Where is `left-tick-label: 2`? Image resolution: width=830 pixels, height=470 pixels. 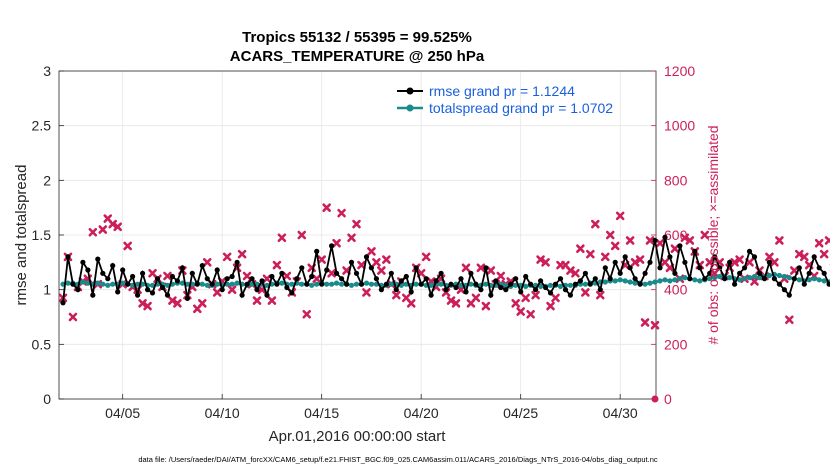 left-tick-label: 2 is located at coordinates (47, 180).